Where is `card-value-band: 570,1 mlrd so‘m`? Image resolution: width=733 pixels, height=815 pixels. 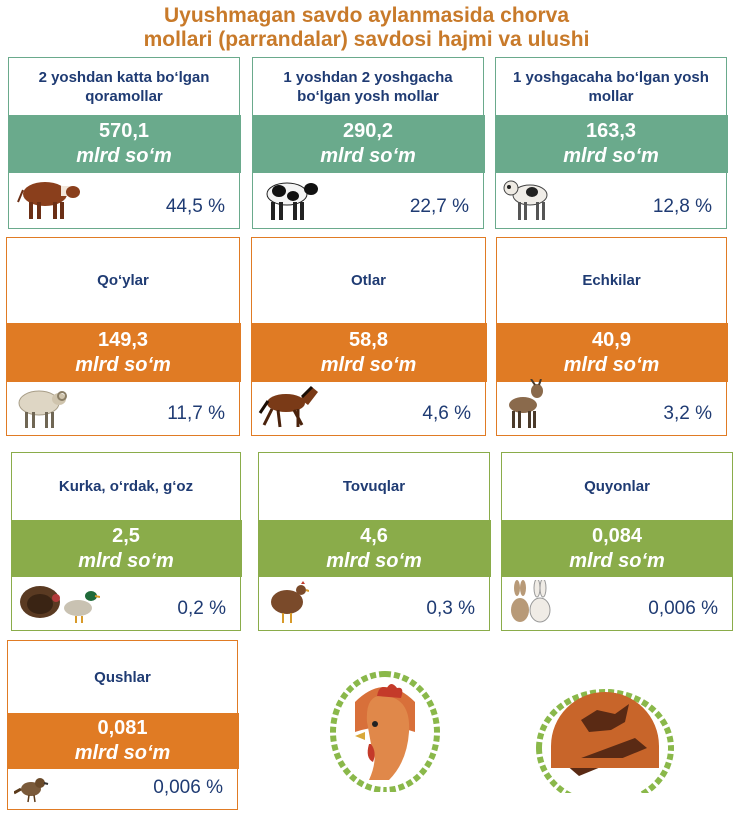
card-value-band: 570,1 mlrd so‘m is located at coordinates (124, 144).